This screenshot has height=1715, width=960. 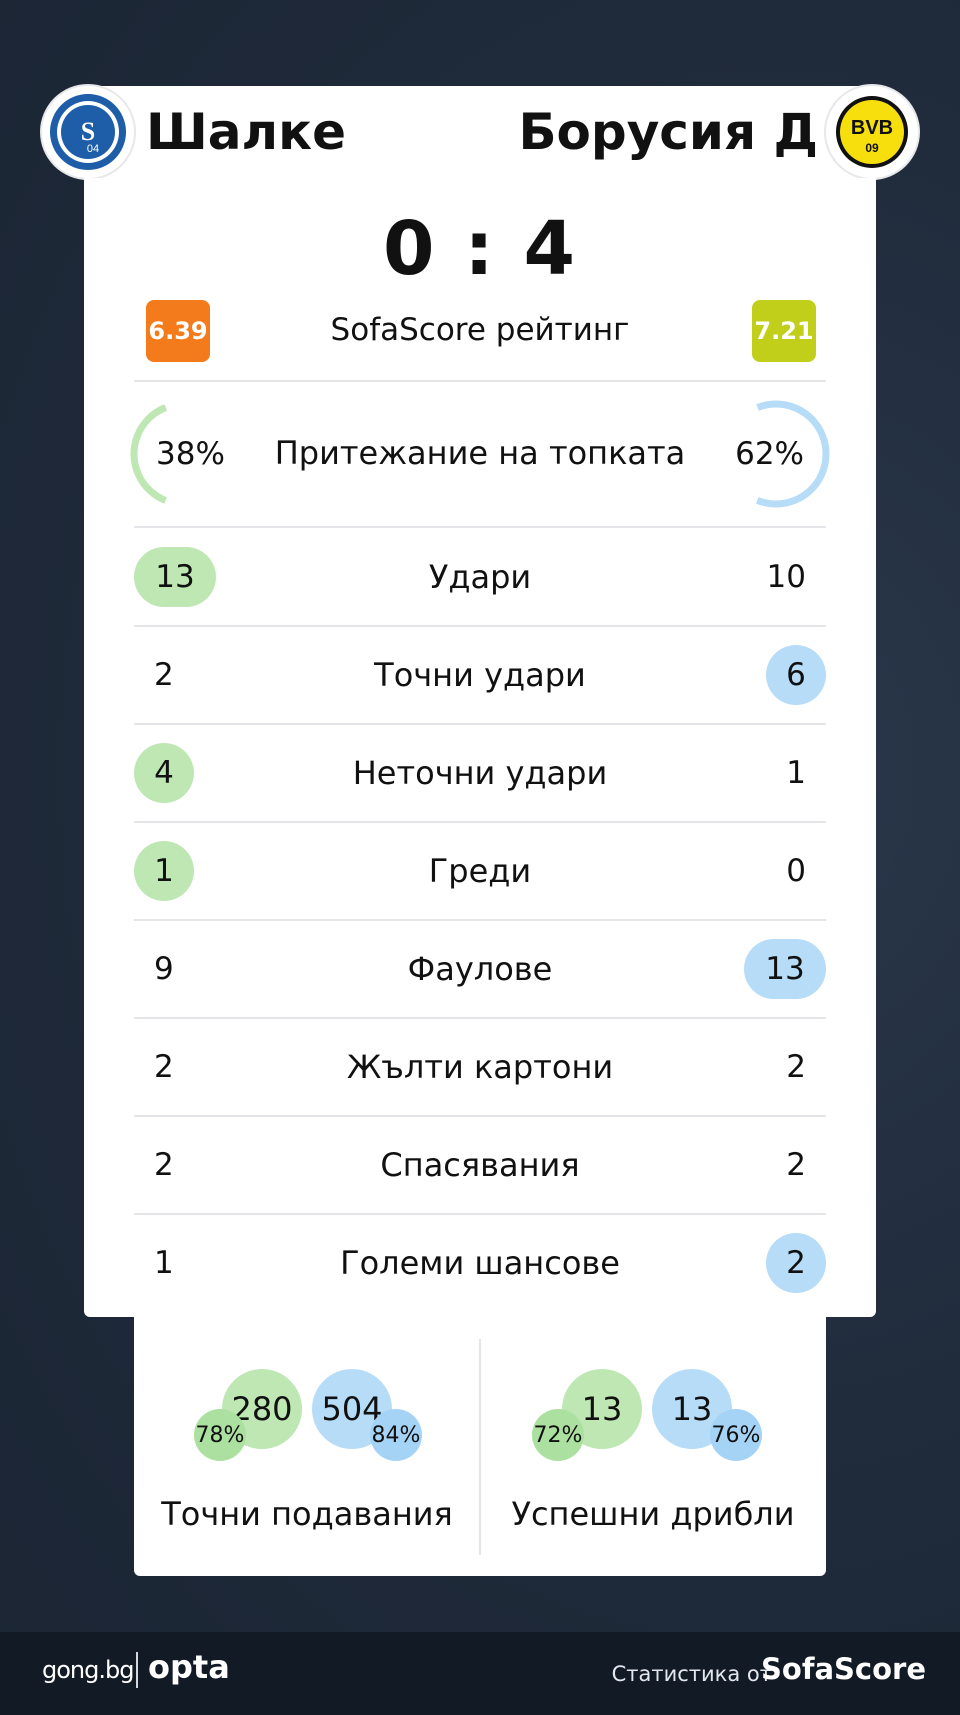 I want to click on stat-row: 2 Точни удари 6, so click(x=480, y=675).